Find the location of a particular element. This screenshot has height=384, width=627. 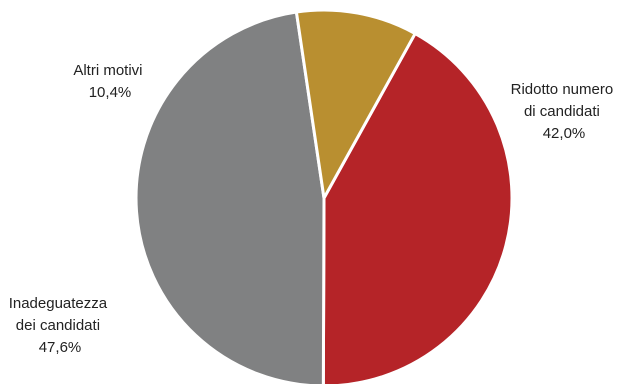

label-ridotto-numero-line2: di candidati is located at coordinates (562, 111).